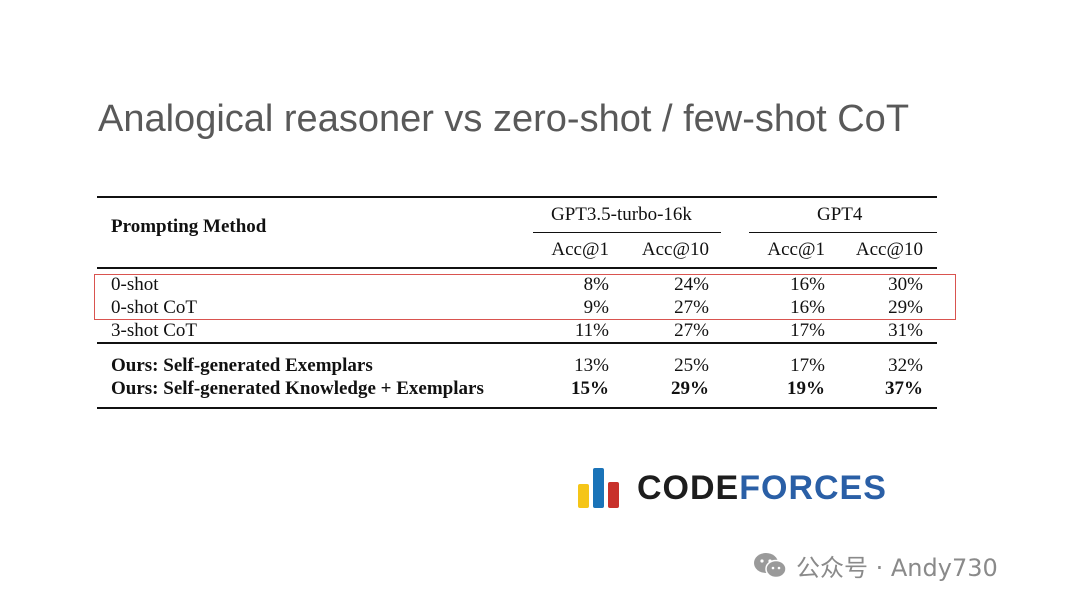  I want to click on row-value: 31%, so click(905, 330).